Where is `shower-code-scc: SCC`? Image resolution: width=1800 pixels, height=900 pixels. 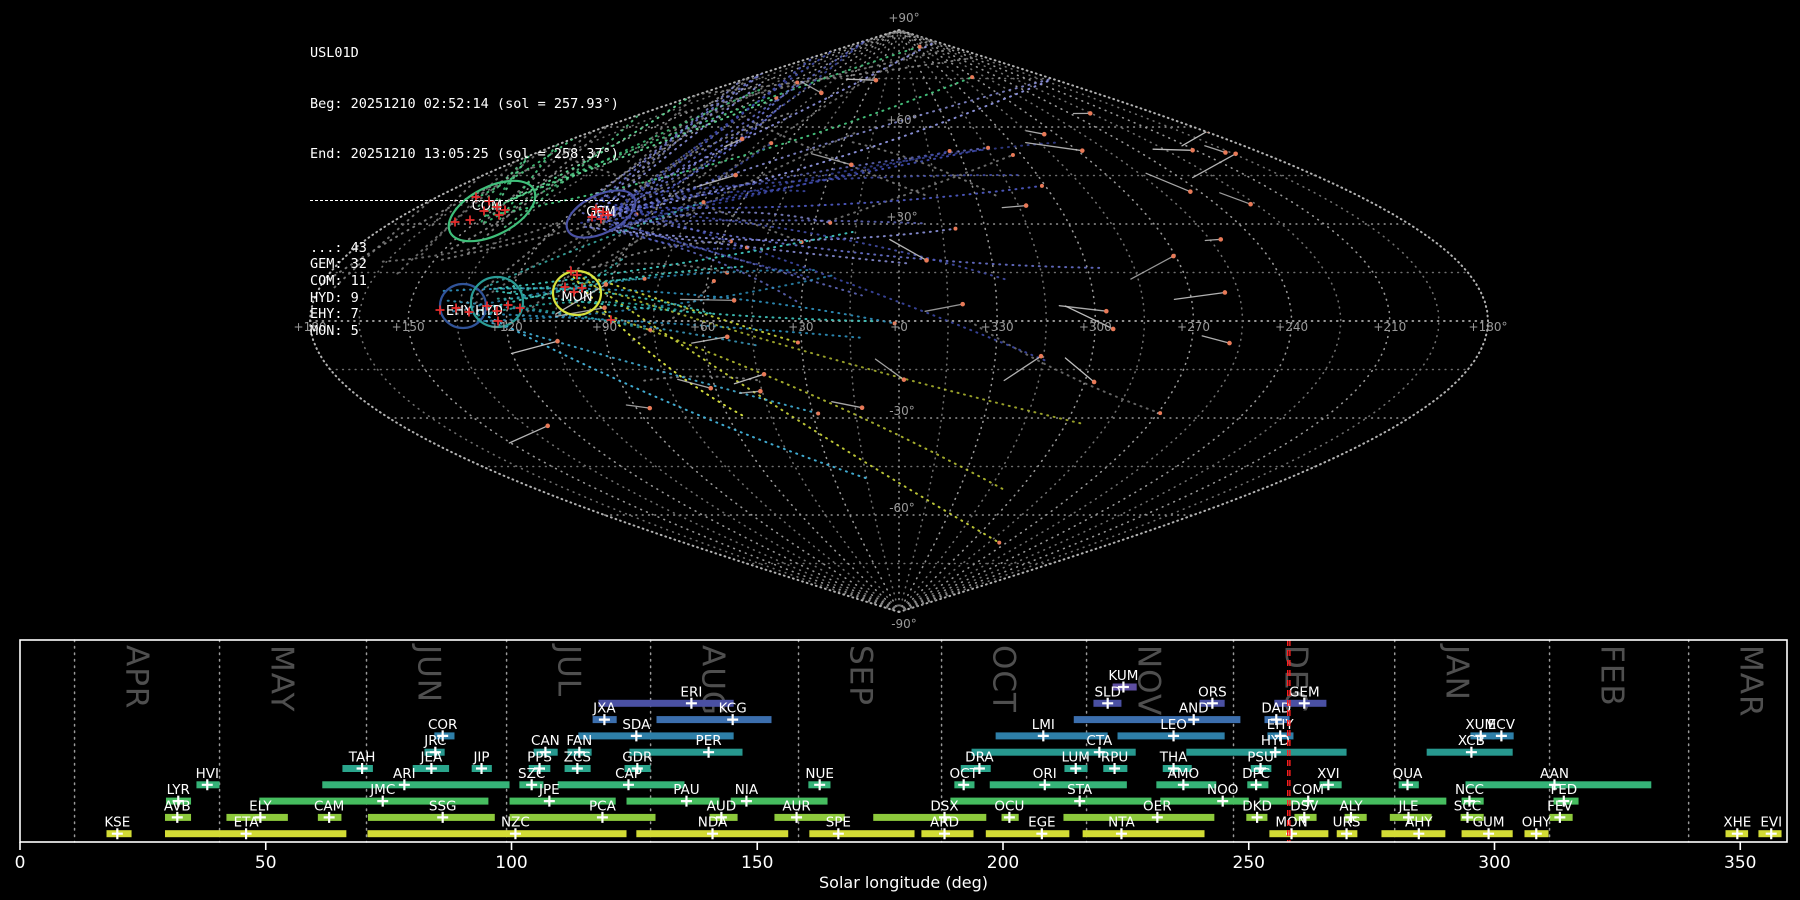 shower-code-scc: SCC is located at coordinates (1467, 806).